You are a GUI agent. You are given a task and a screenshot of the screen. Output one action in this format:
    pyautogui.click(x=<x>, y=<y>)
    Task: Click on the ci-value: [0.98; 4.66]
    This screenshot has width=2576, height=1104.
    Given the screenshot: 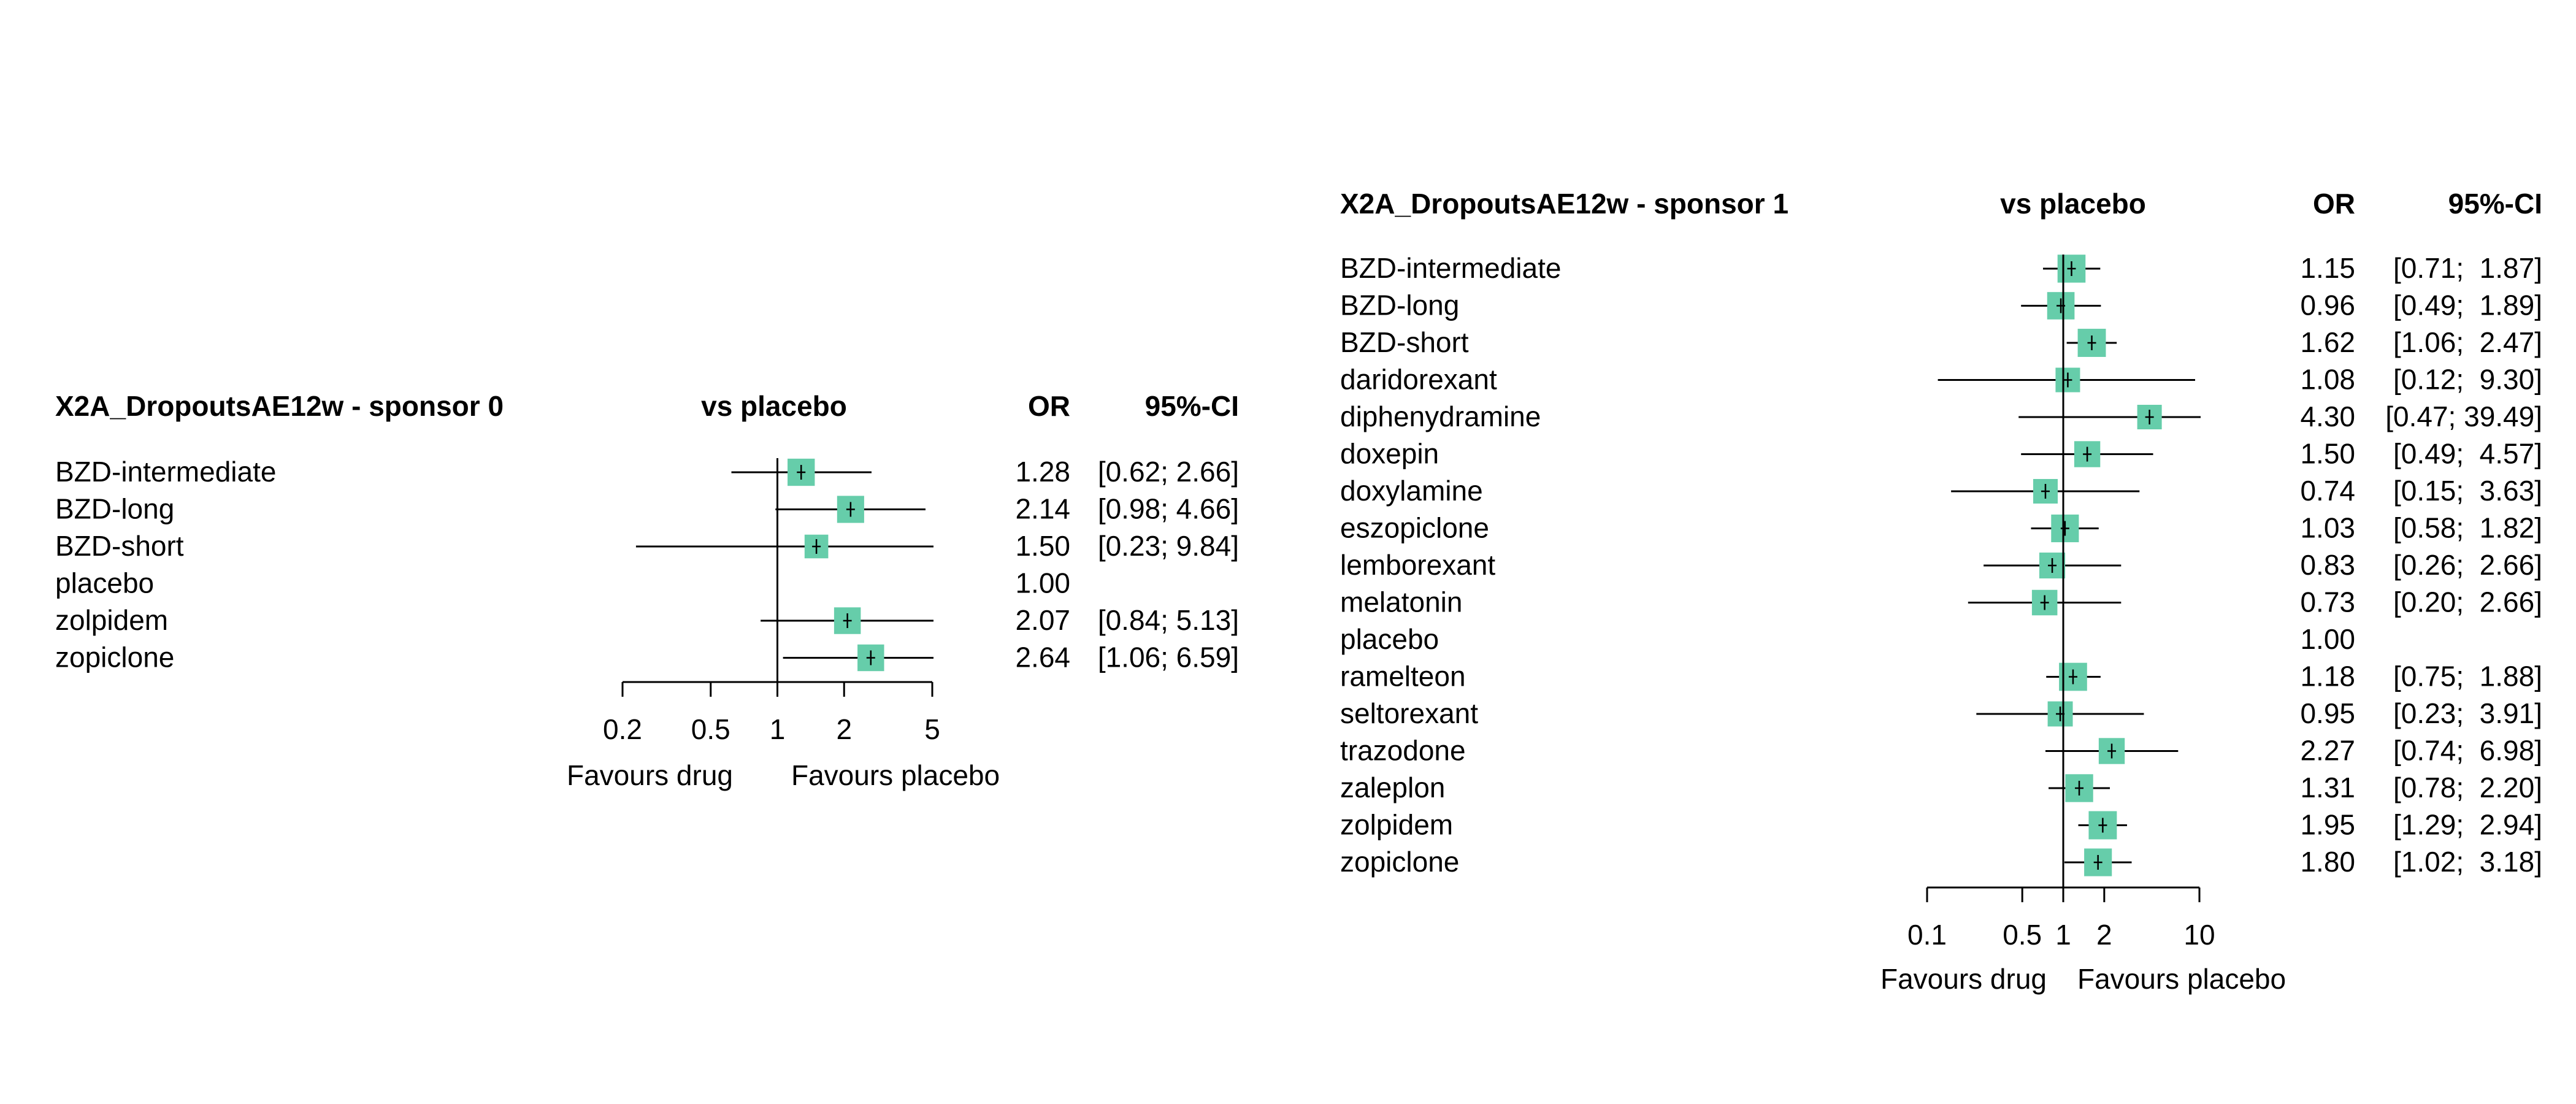 What is the action you would take?
    pyautogui.click(x=1168, y=509)
    